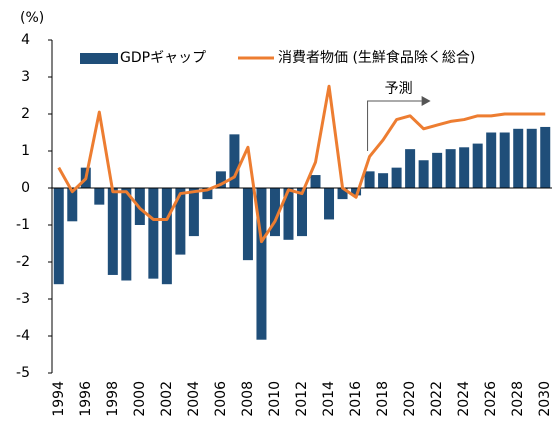 This screenshot has height=425, width=554. I want to click on x-tick-label: 2026, so click(491, 399).